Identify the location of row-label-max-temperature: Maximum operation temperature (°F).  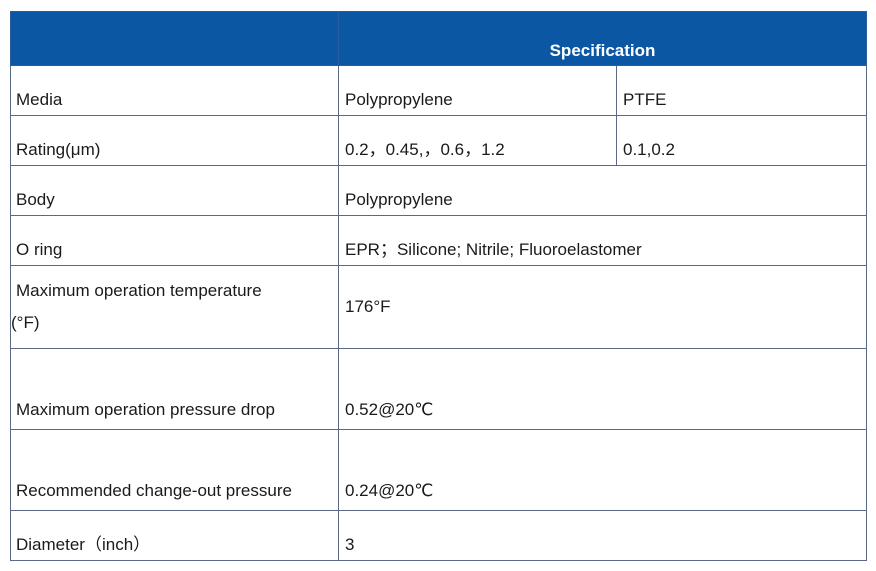
(174, 307).